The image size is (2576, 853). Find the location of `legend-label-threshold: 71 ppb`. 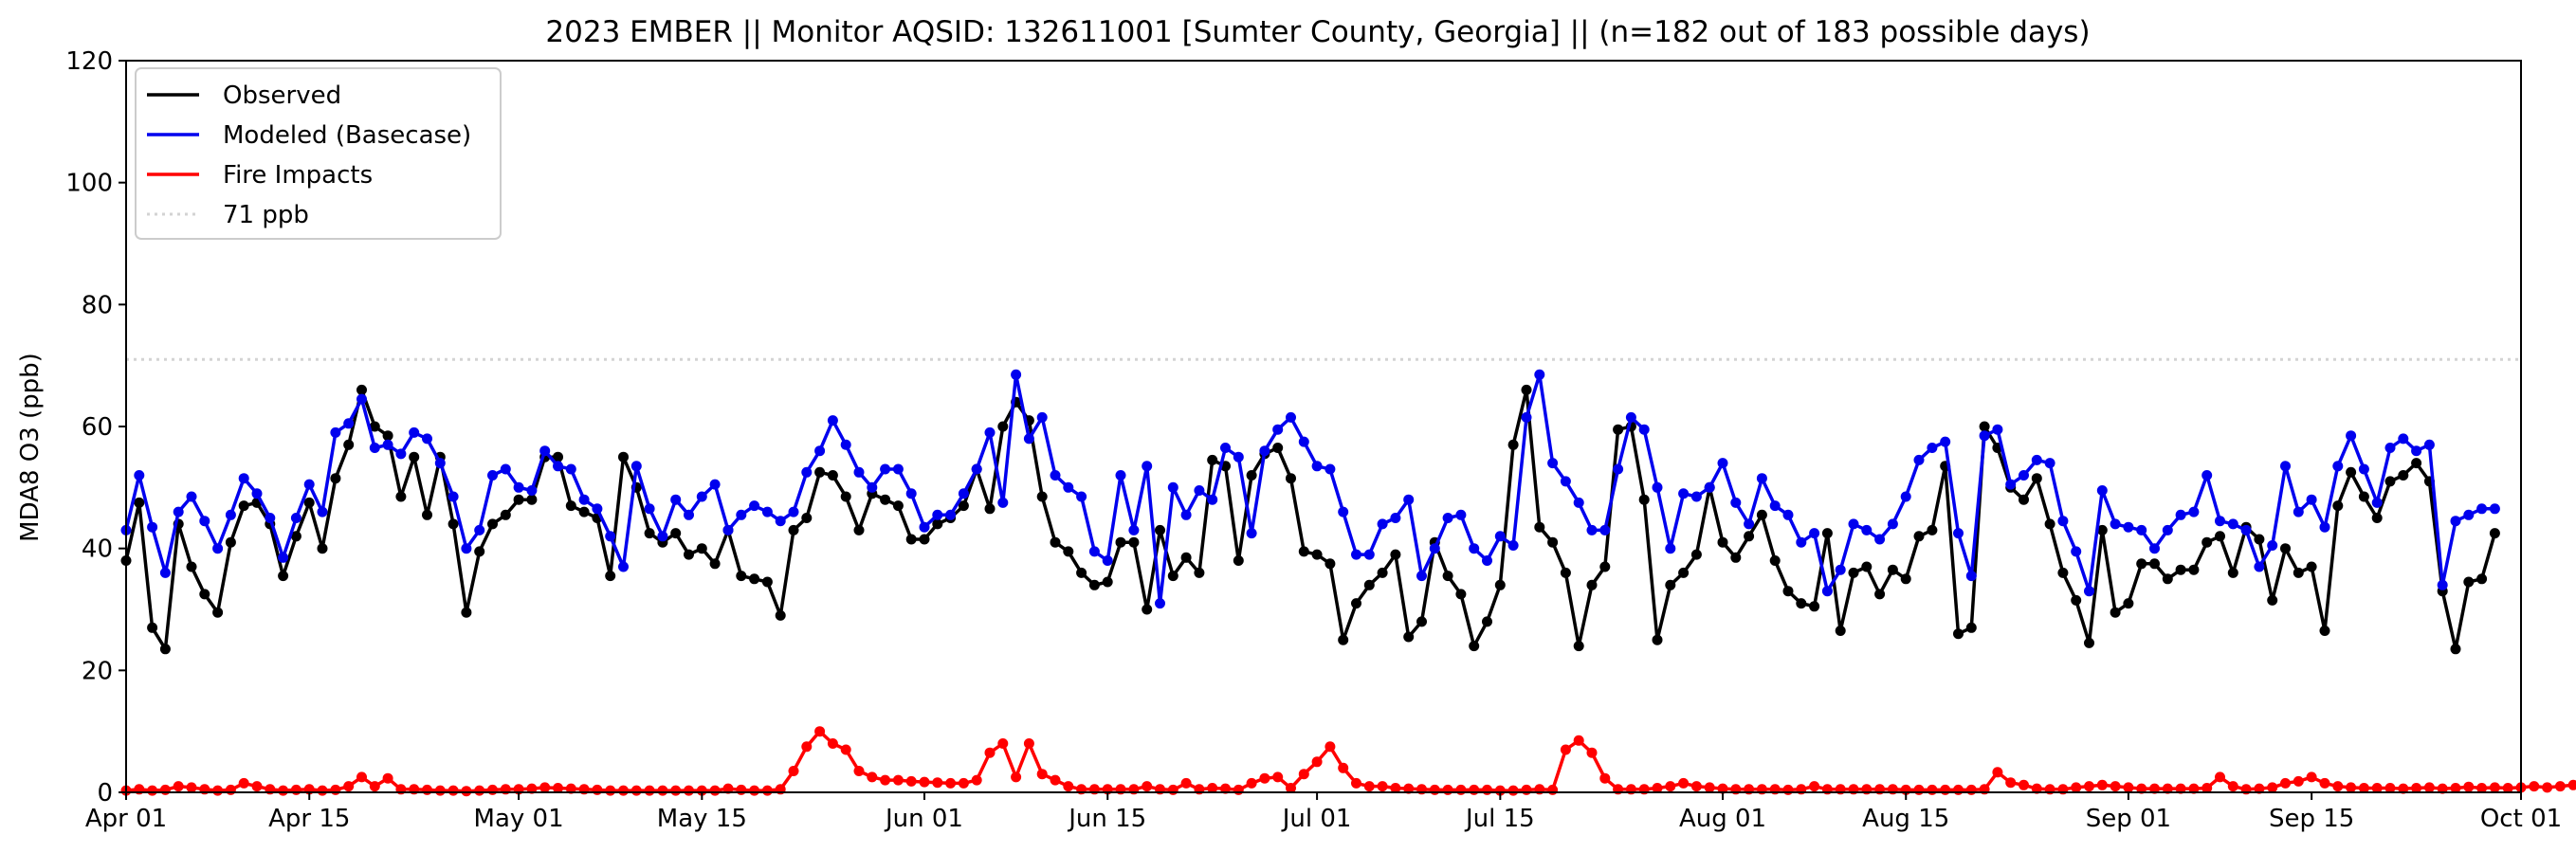

legend-label-threshold: 71 ppb is located at coordinates (266, 215).